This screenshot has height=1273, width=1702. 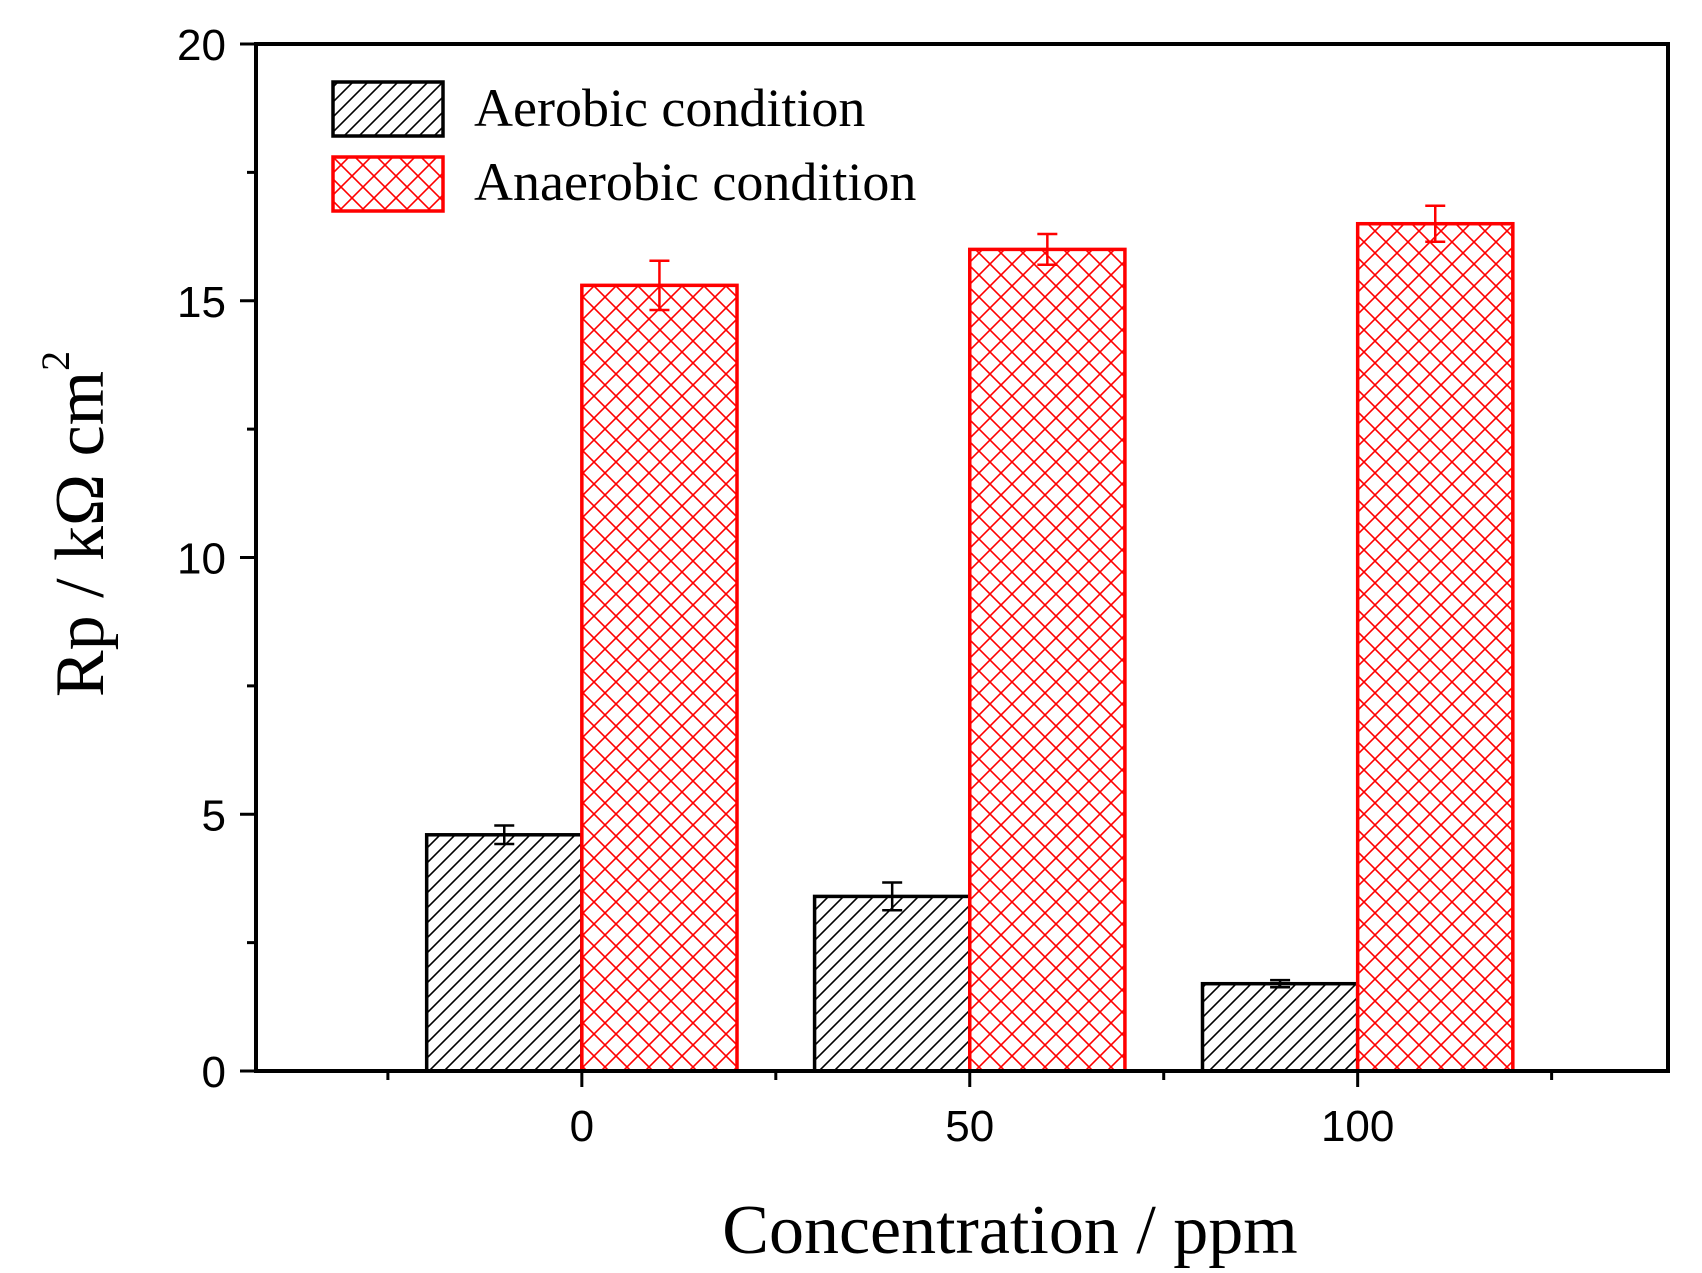 I want to click on y-tick-label: 10, so click(x=201, y=559).